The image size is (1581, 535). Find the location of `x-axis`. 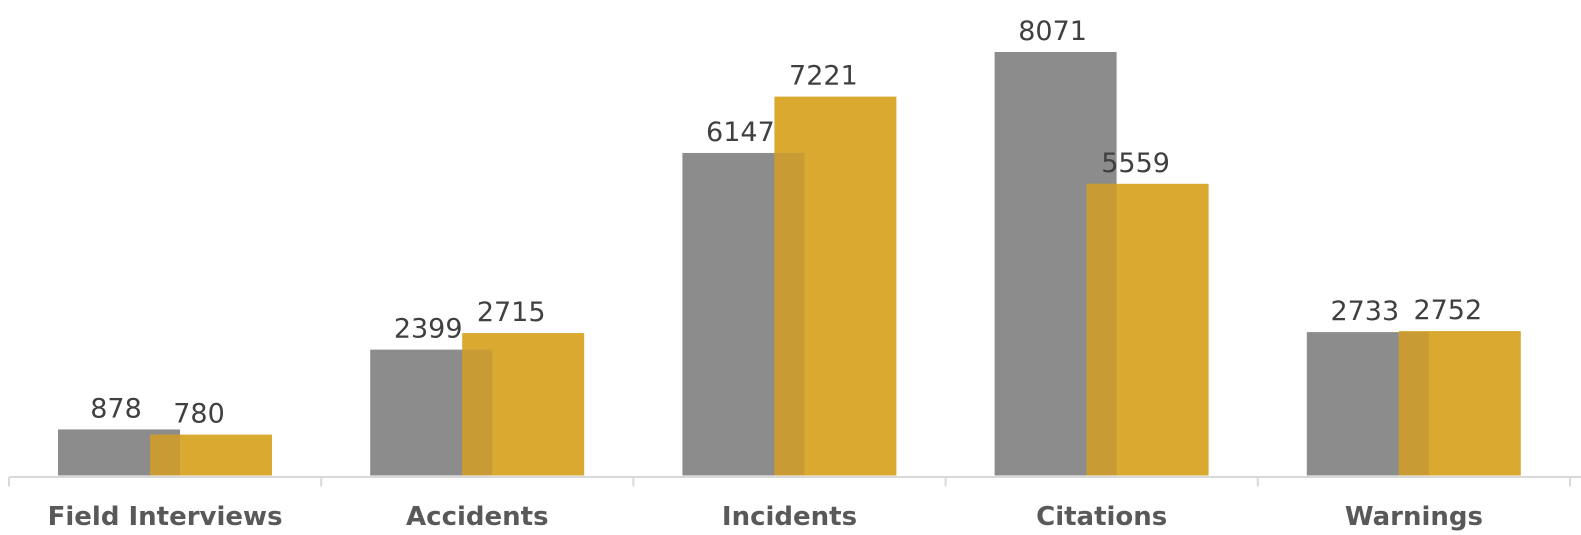

x-axis is located at coordinates (794, 481).